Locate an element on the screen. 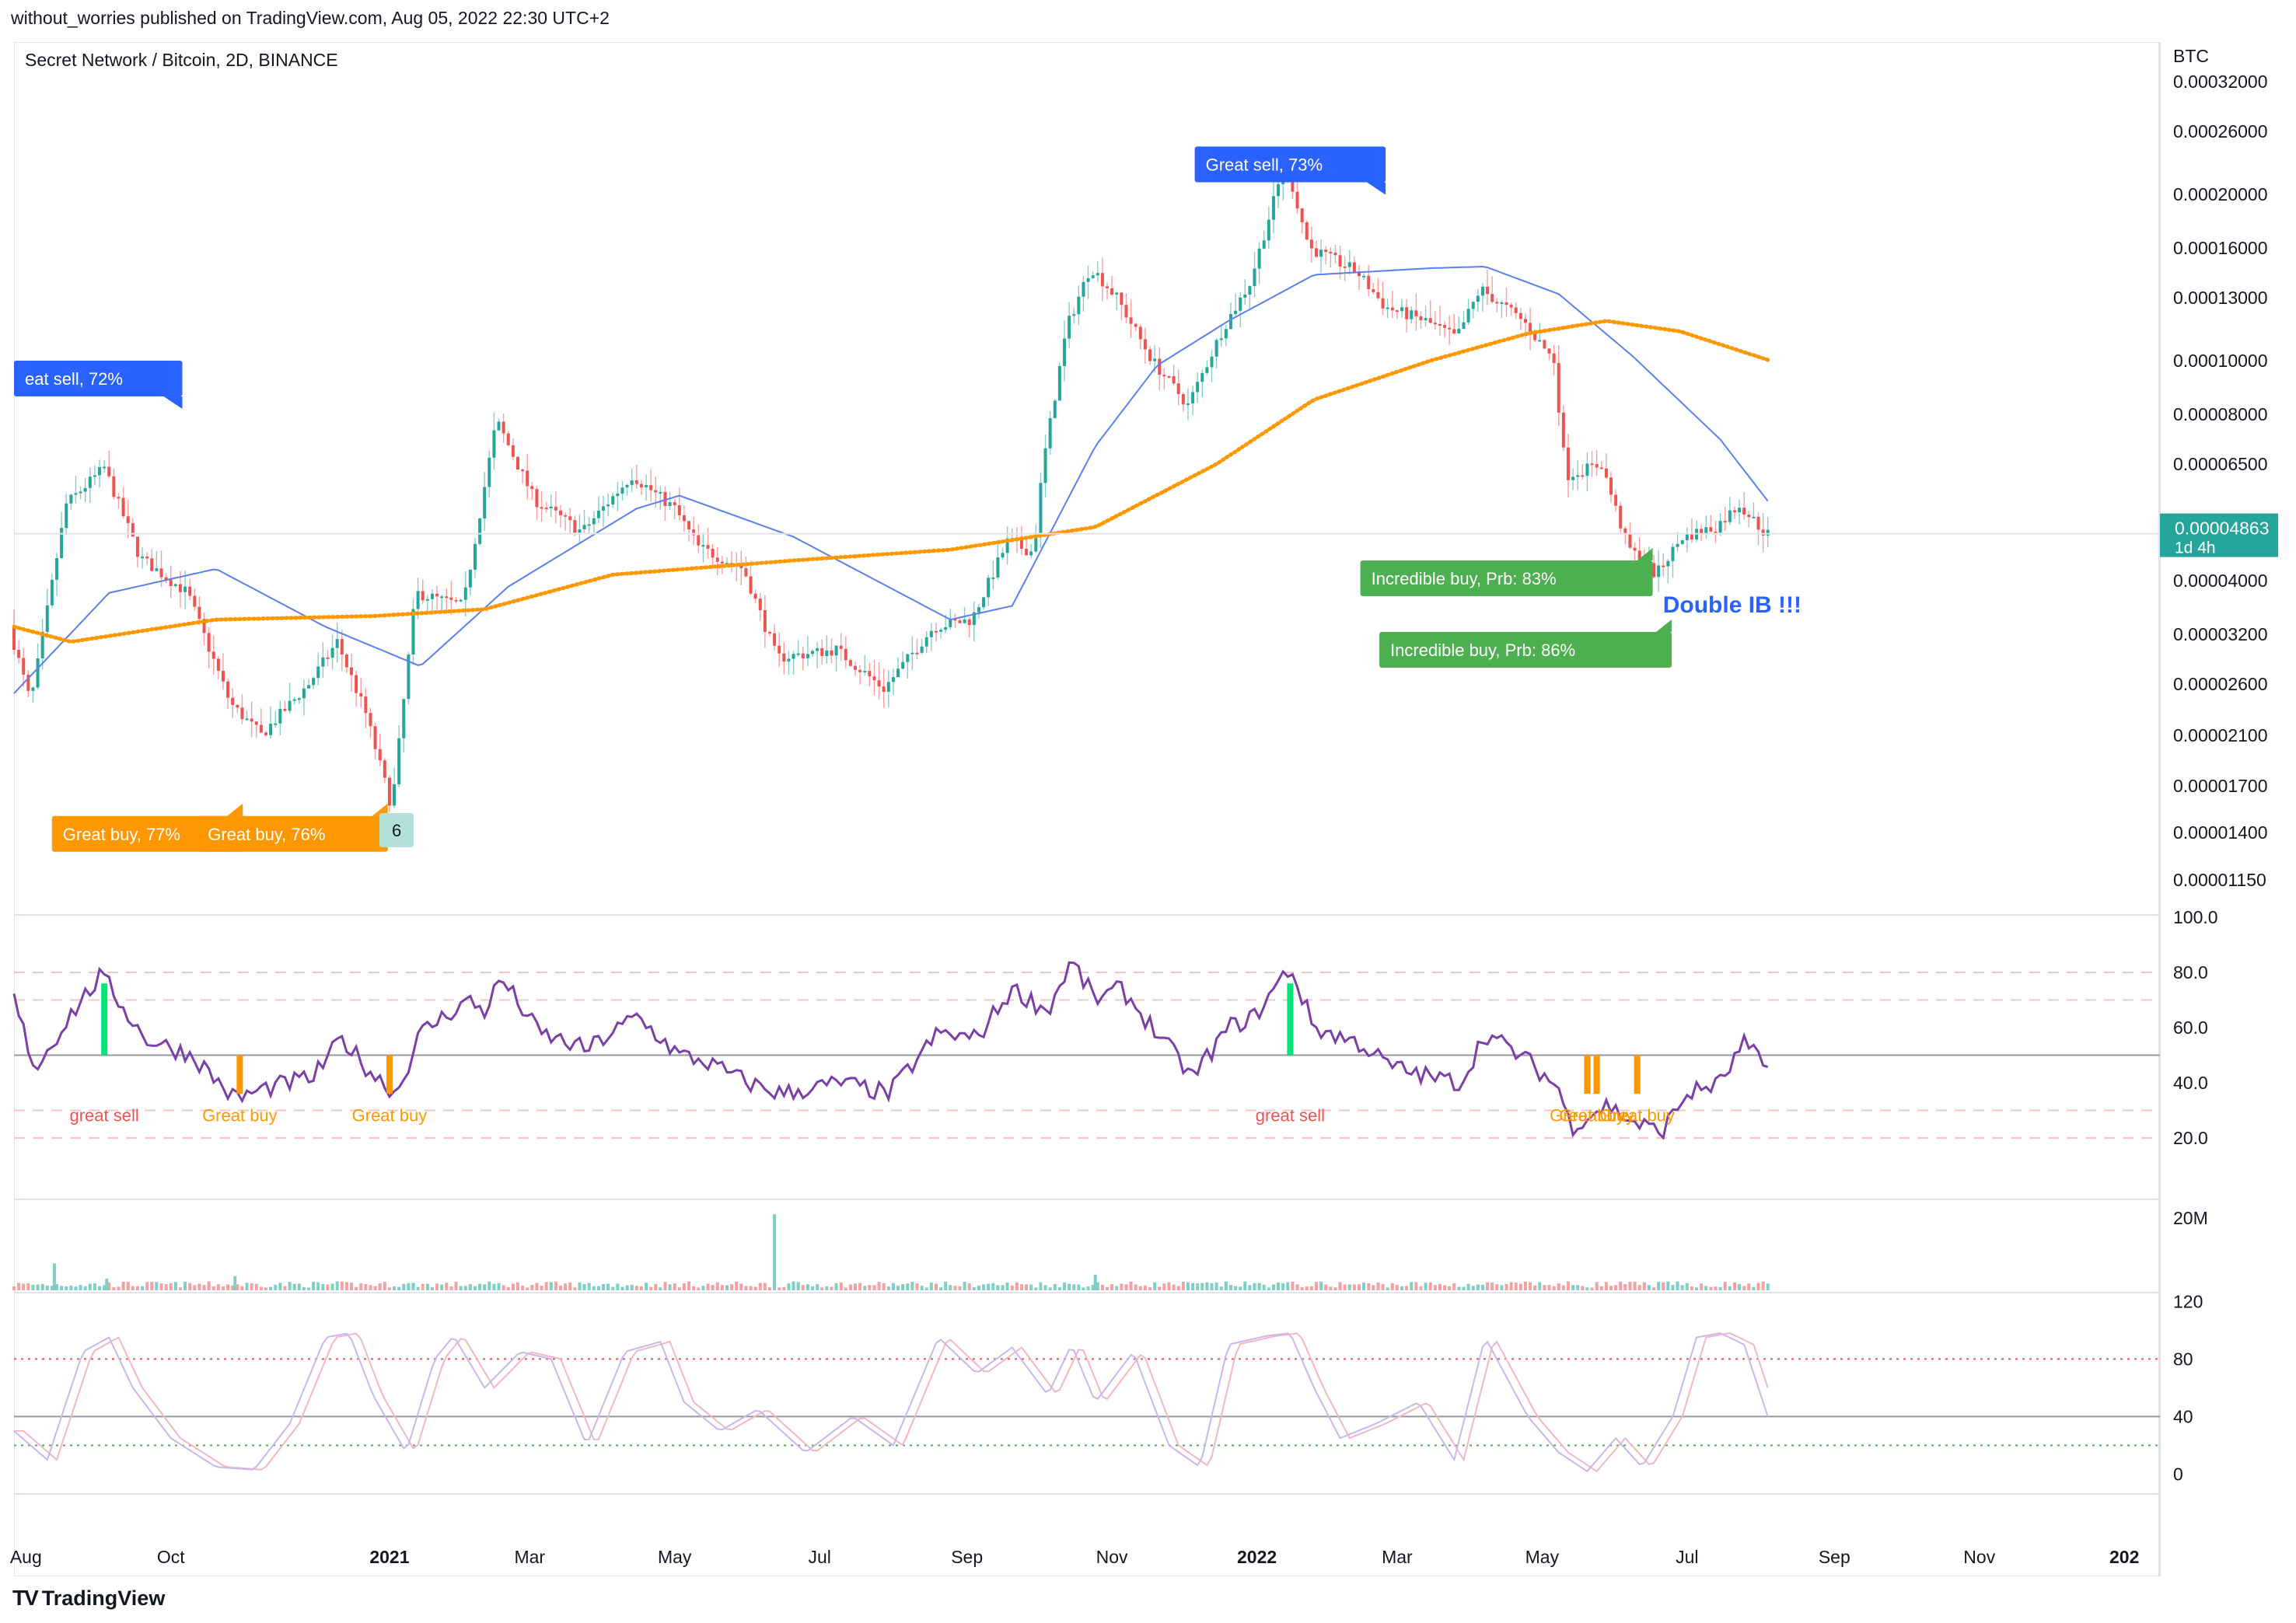 The width and height of the screenshot is (2296, 1623). signal-label-sell: Great sell, 73% is located at coordinates (1290, 170).